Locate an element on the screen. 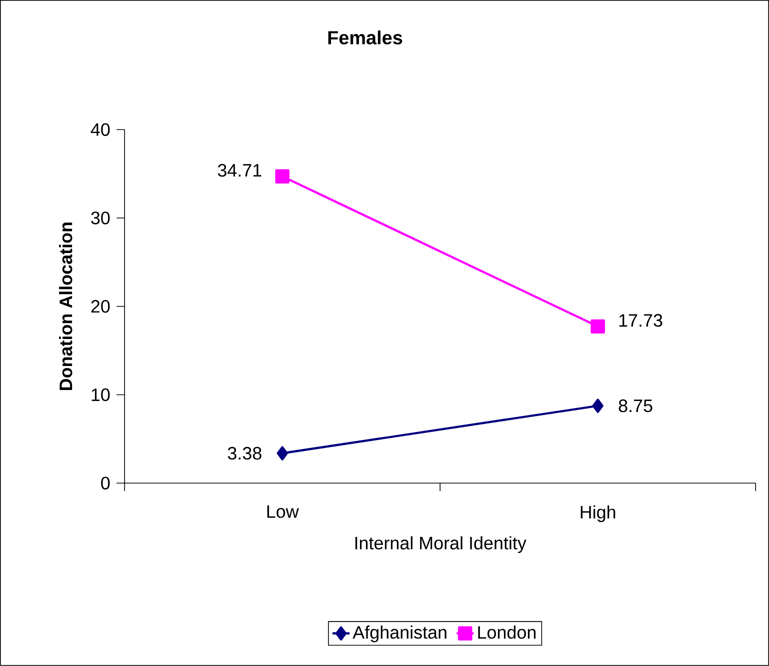 The height and width of the screenshot is (666, 769). data-label: 8.75 is located at coordinates (635, 406).